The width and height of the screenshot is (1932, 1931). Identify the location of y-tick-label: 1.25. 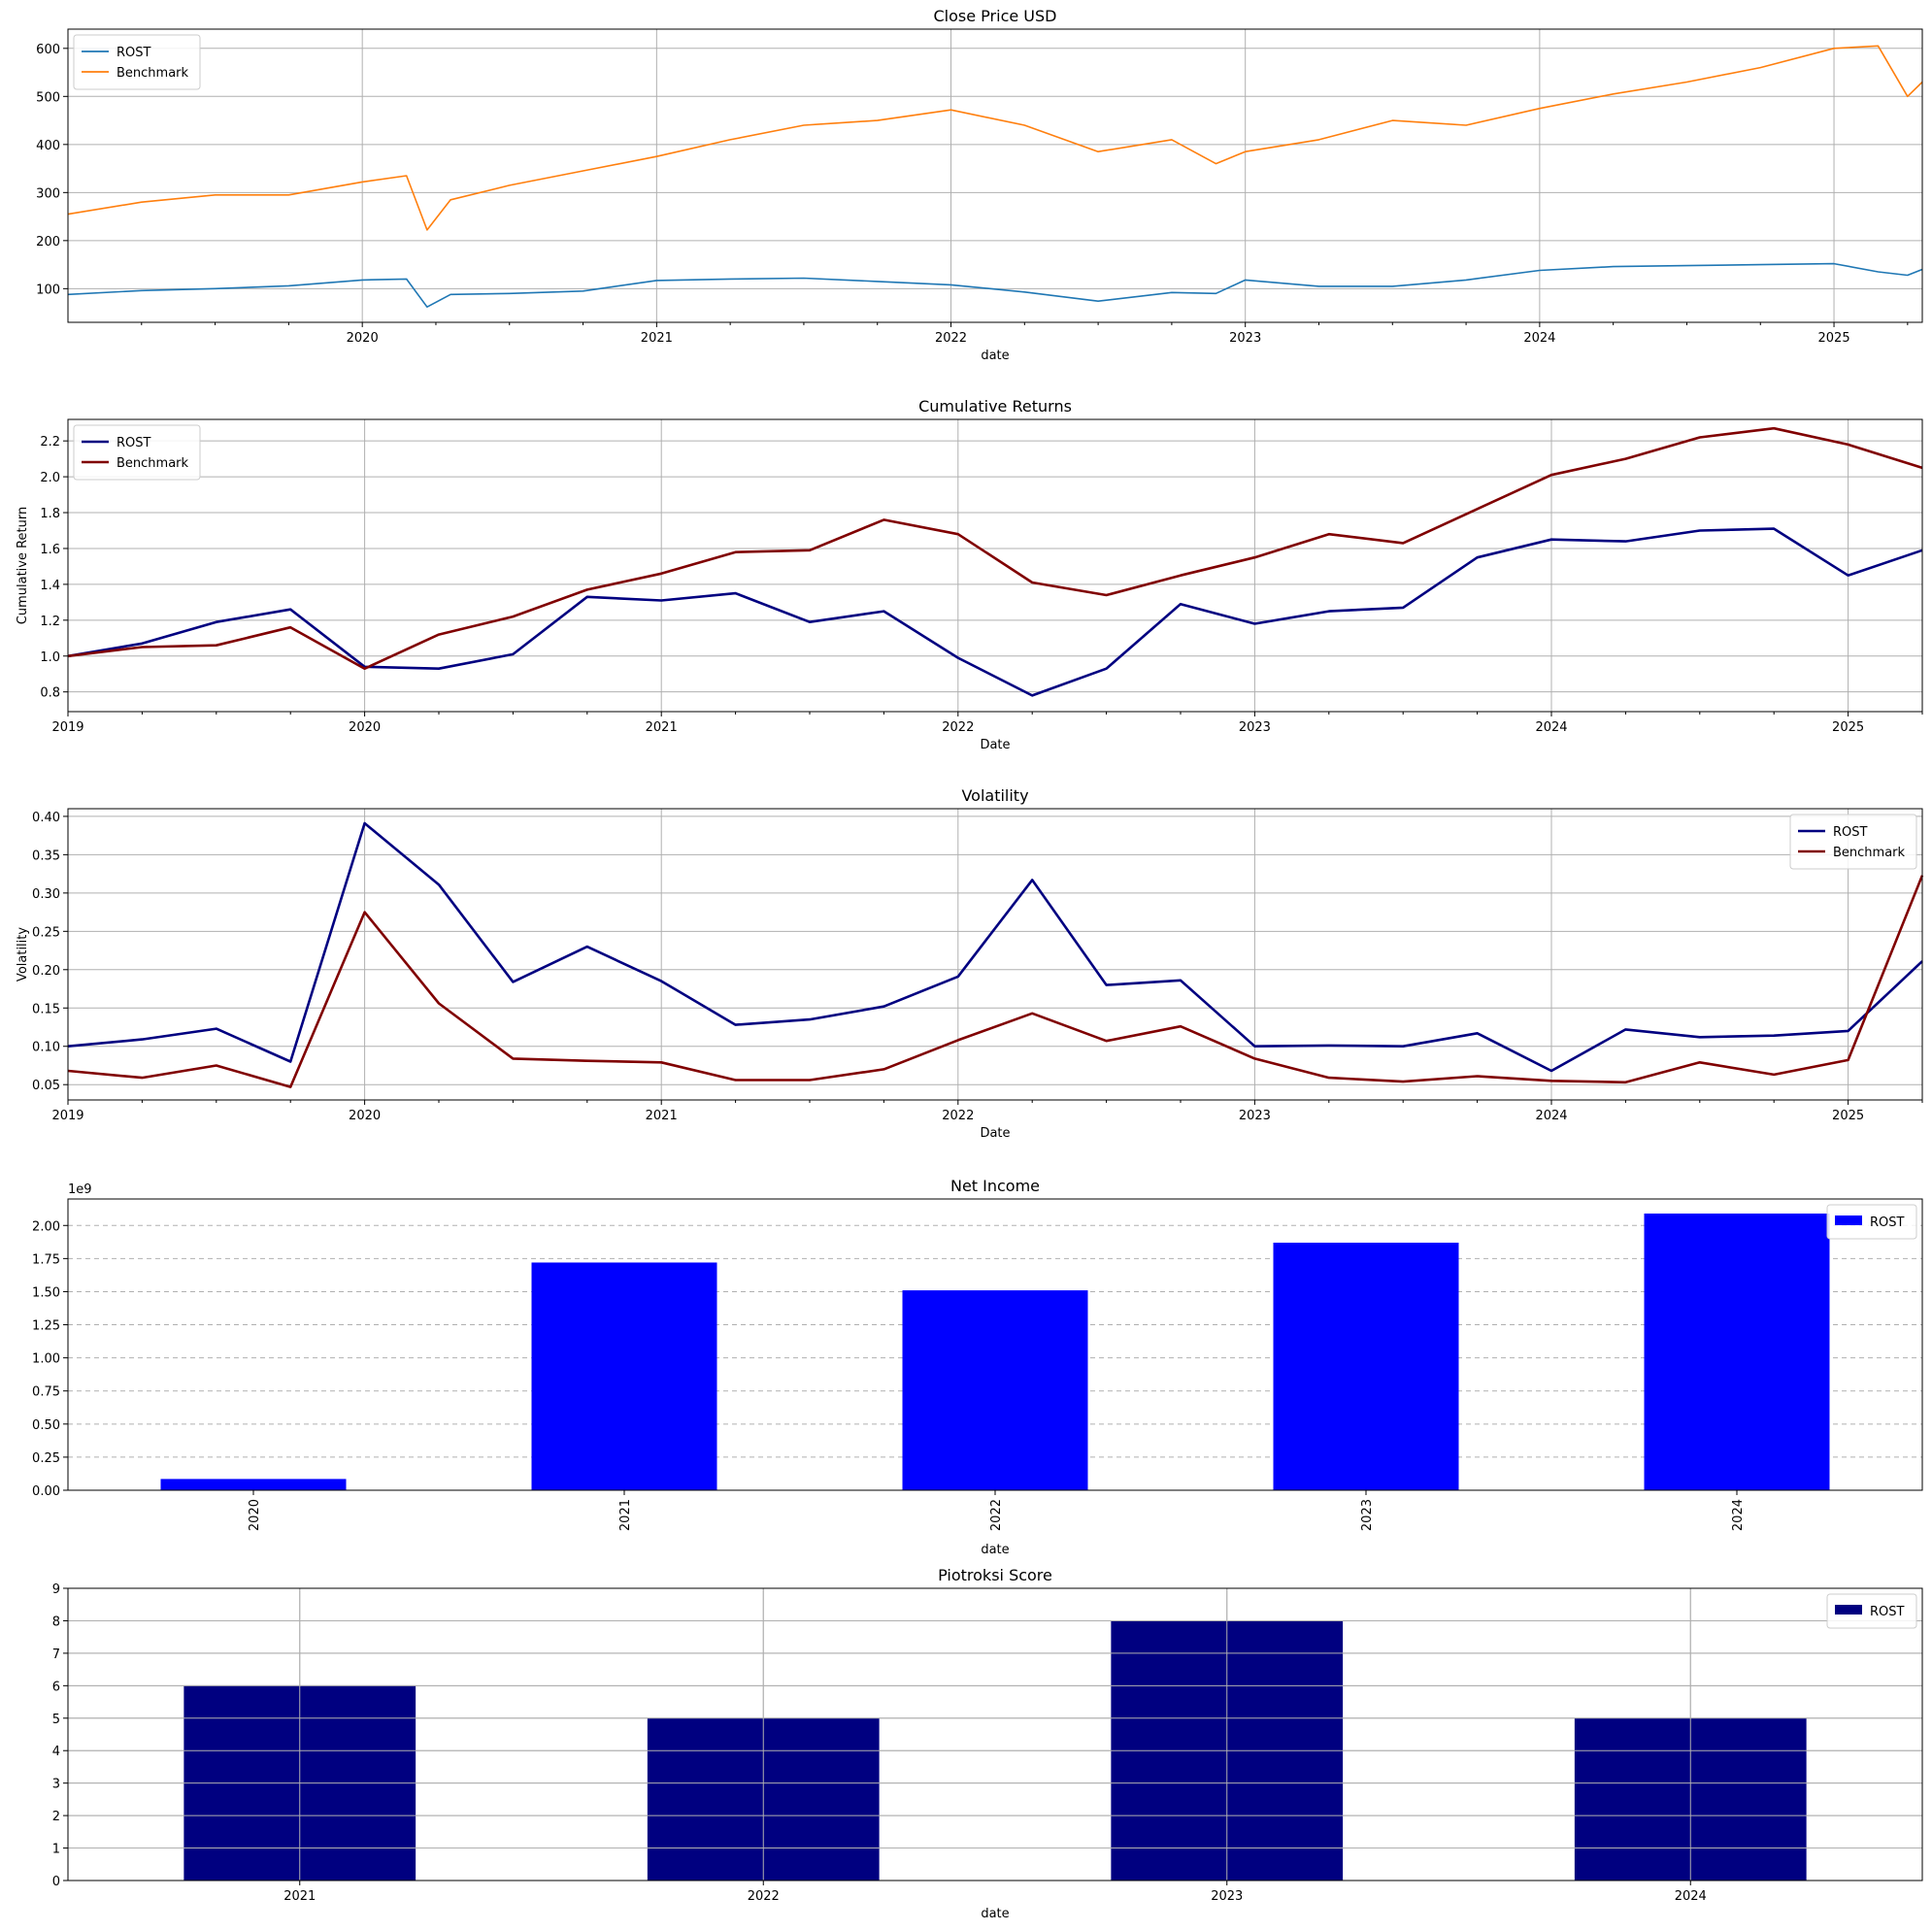
(46, 1326).